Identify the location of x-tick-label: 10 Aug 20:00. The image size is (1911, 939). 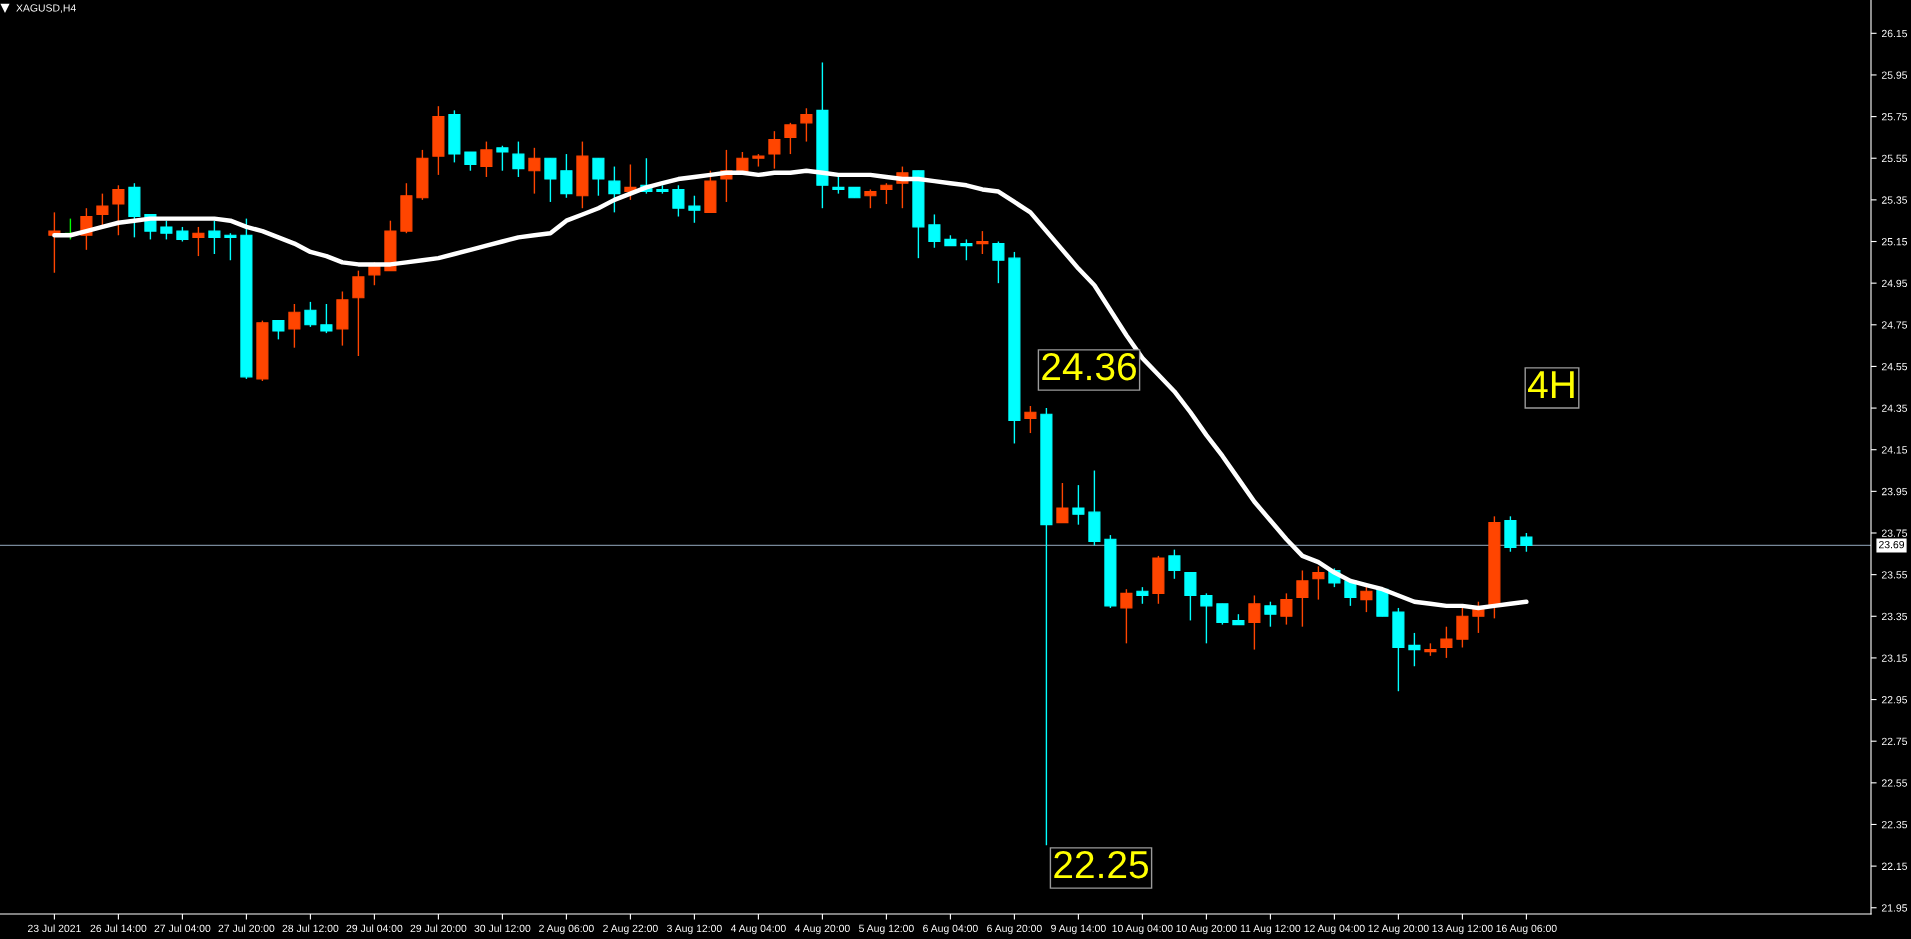
(1206, 929).